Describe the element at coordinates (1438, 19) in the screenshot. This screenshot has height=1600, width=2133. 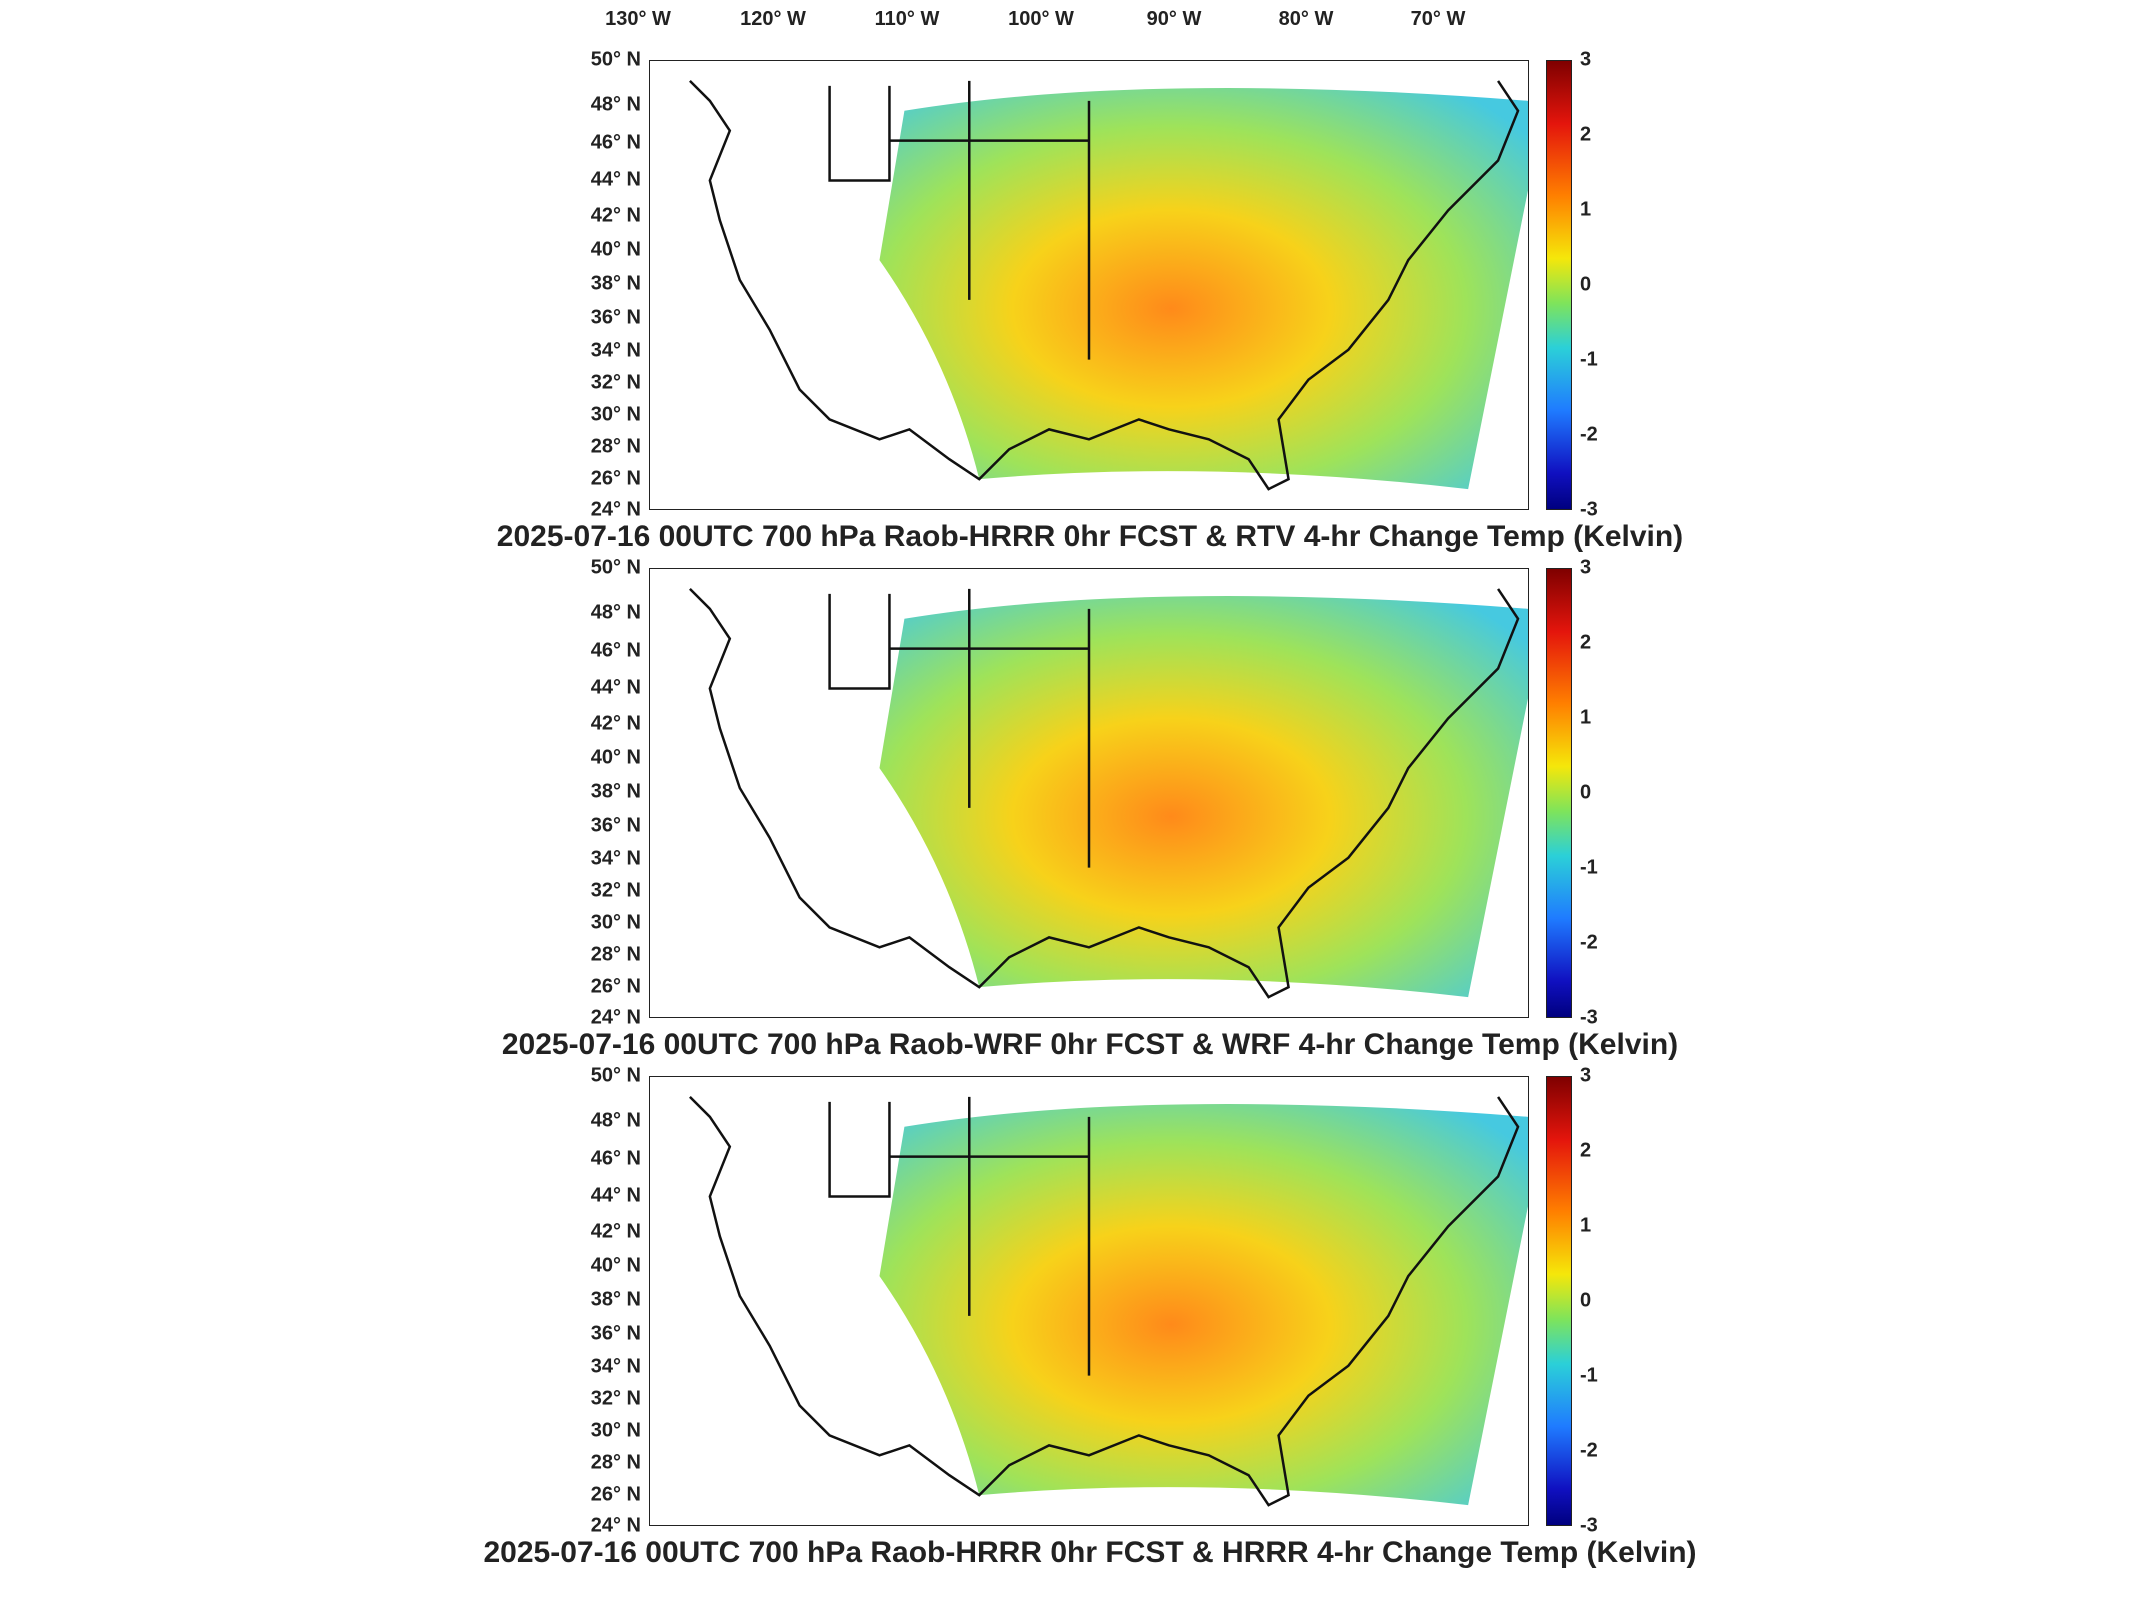
I see `lon-label-70w: 70° W` at that location.